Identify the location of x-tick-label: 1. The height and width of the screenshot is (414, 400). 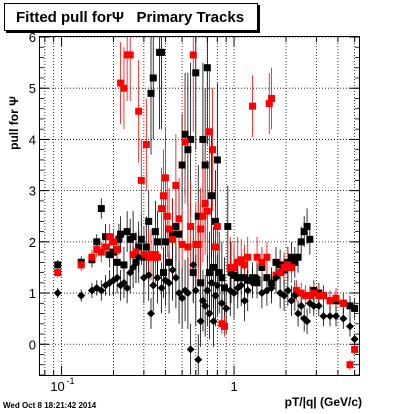
(233, 386).